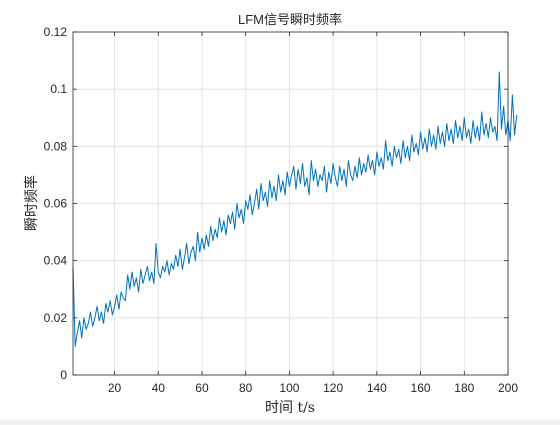 This screenshot has width=560, height=425. I want to click on y-tick-label: 0.08, so click(56, 146).